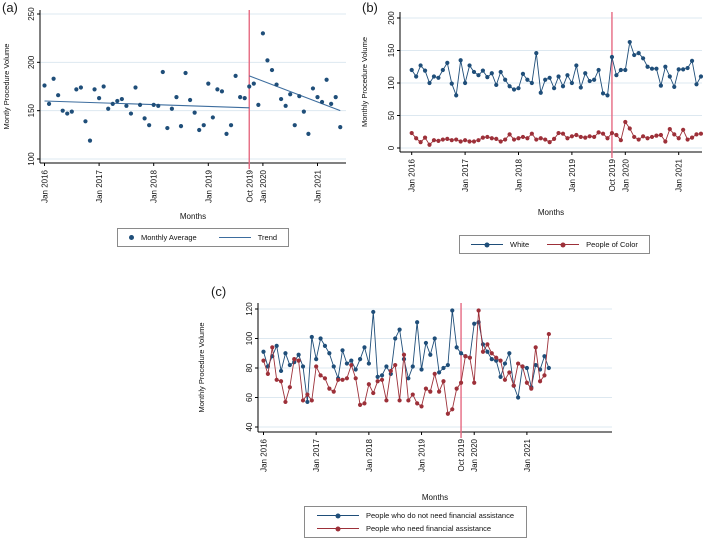 Image resolution: width=709 pixels, height=540 pixels. What do you see at coordinates (404, 528) in the screenshot?
I see `legend-item-need-financial-assistance: People who need financial assistance` at bounding box center [404, 528].